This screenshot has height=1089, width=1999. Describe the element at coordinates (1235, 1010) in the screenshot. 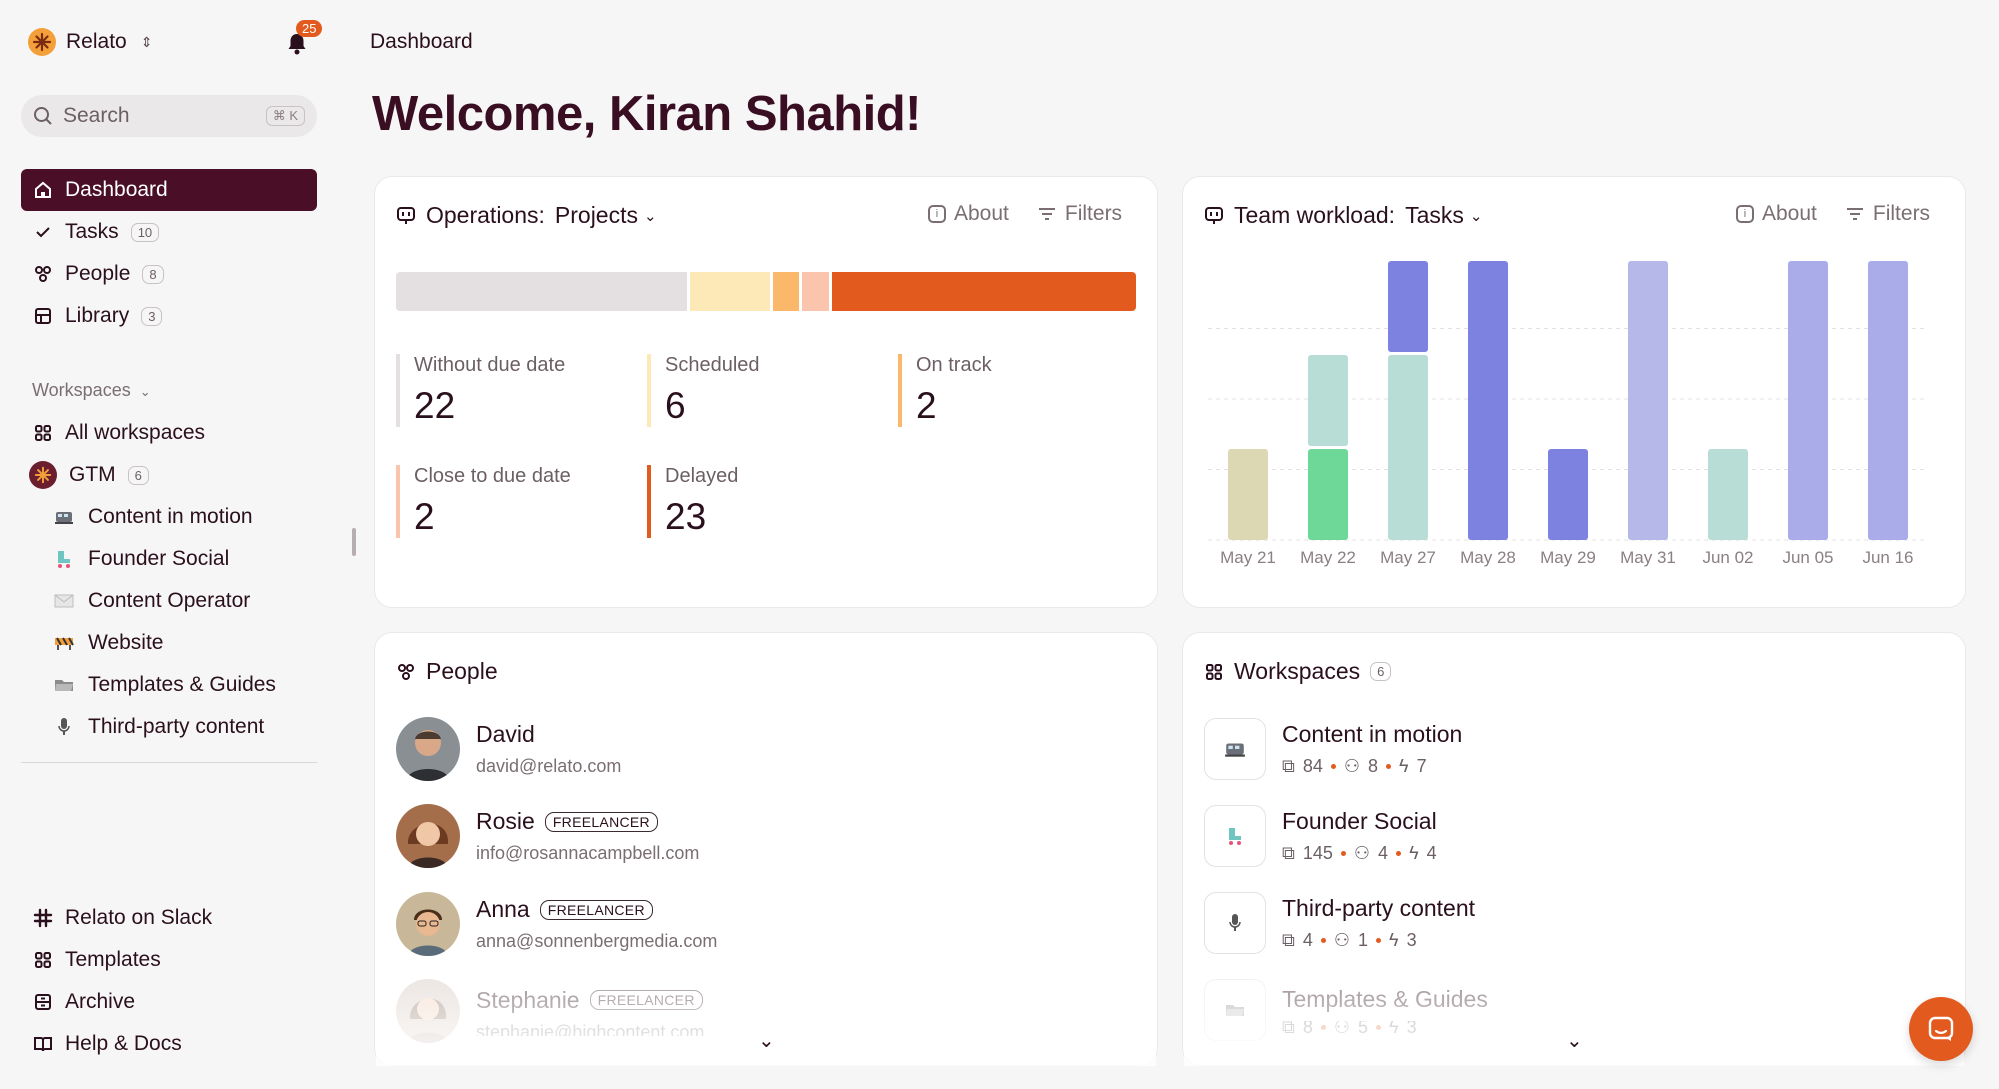

I see `folder-icon` at that location.